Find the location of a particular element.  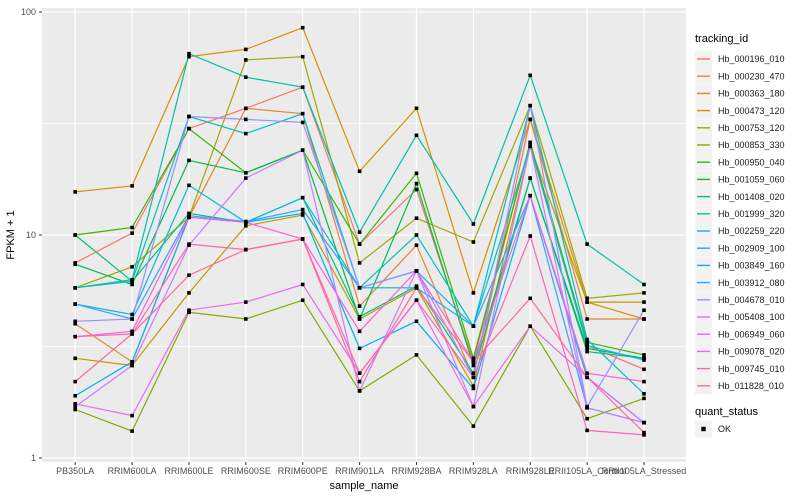

legend-label: Hb_004678_010 is located at coordinates (751, 300).